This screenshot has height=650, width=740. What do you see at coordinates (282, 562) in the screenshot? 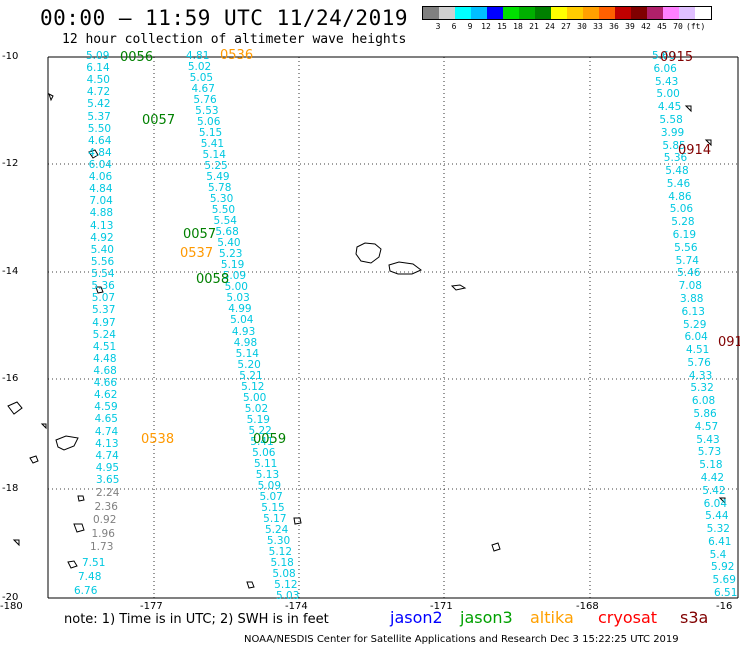
I see `swh-value: 5.18` at bounding box center [282, 562].